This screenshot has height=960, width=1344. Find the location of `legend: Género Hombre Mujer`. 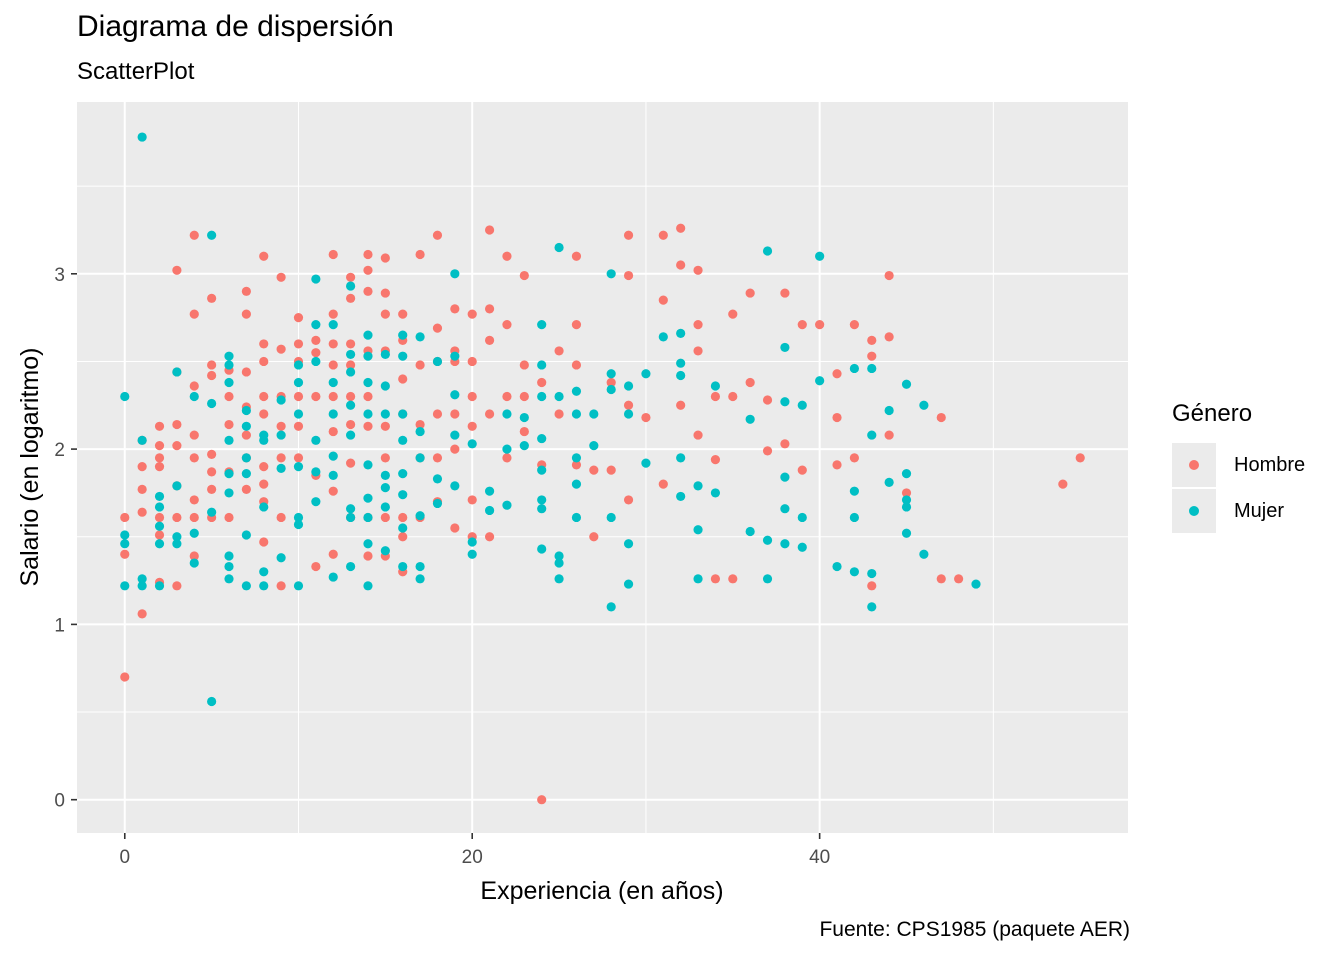

legend: Género Hombre Mujer is located at coordinates (1238, 467).